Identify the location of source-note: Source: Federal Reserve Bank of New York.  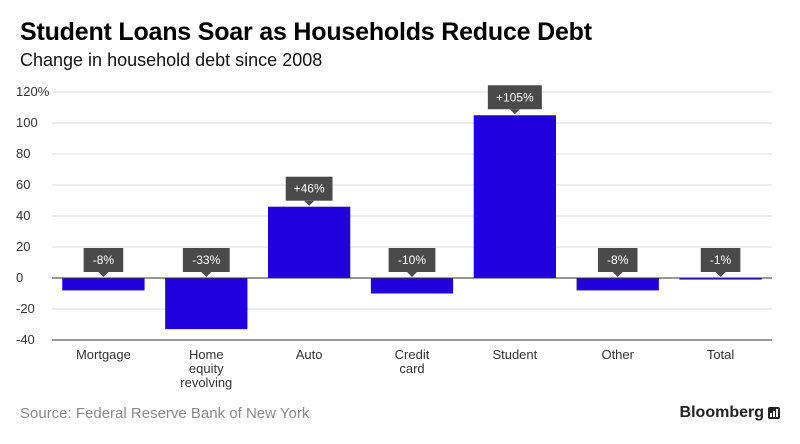
(165, 413).